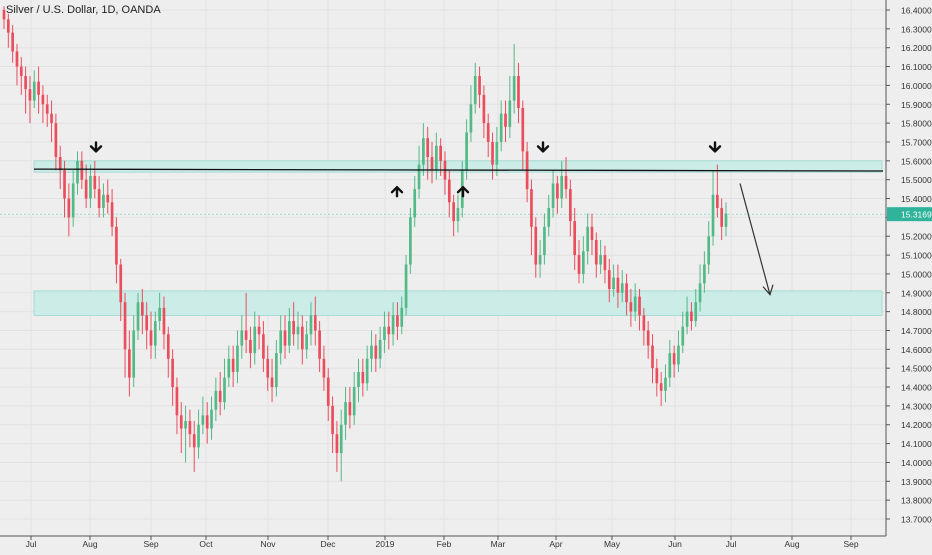 This screenshot has width=932, height=555. Describe the element at coordinates (83, 10) in the screenshot. I see `chart-title: Silver / U.S. Dollar, 1D, OANDA` at that location.